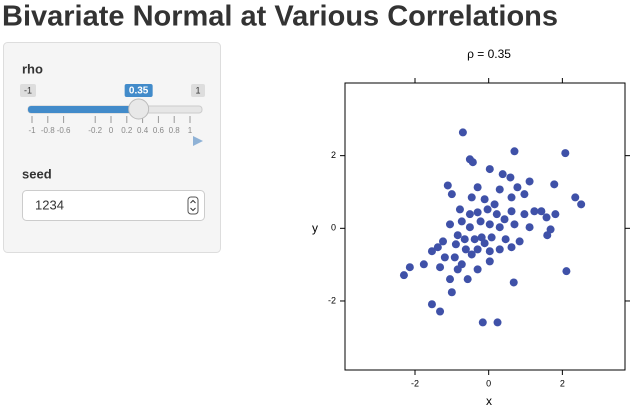 The image size is (640, 409). What do you see at coordinates (333, 228) in the screenshot?
I see `y-tick-label: 0` at bounding box center [333, 228].